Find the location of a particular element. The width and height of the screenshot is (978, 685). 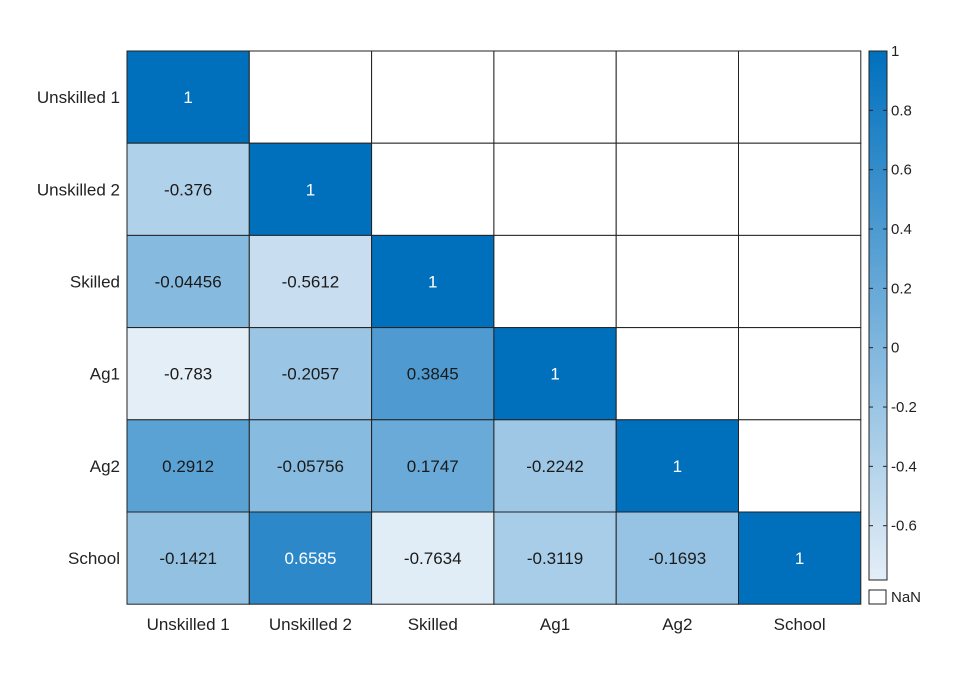

colorbar: 1 0.8 0.6 0.4 0.2 0 -0.2 -0.4 -0.6 NaN is located at coordinates (894, 324).